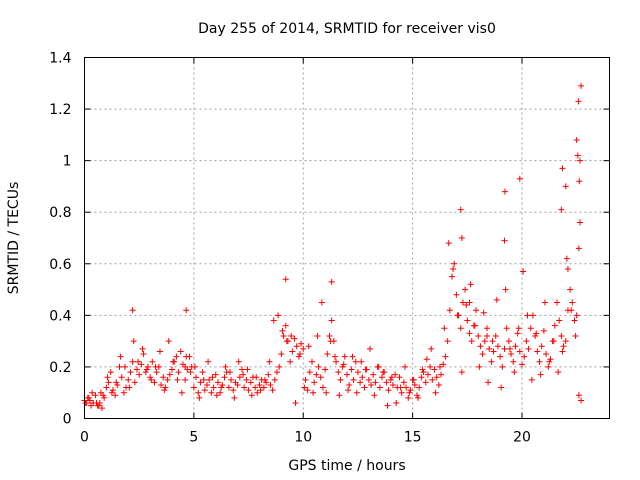  What do you see at coordinates (346, 466) in the screenshot?
I see `x-axis-label: GPS time / hours` at bounding box center [346, 466].